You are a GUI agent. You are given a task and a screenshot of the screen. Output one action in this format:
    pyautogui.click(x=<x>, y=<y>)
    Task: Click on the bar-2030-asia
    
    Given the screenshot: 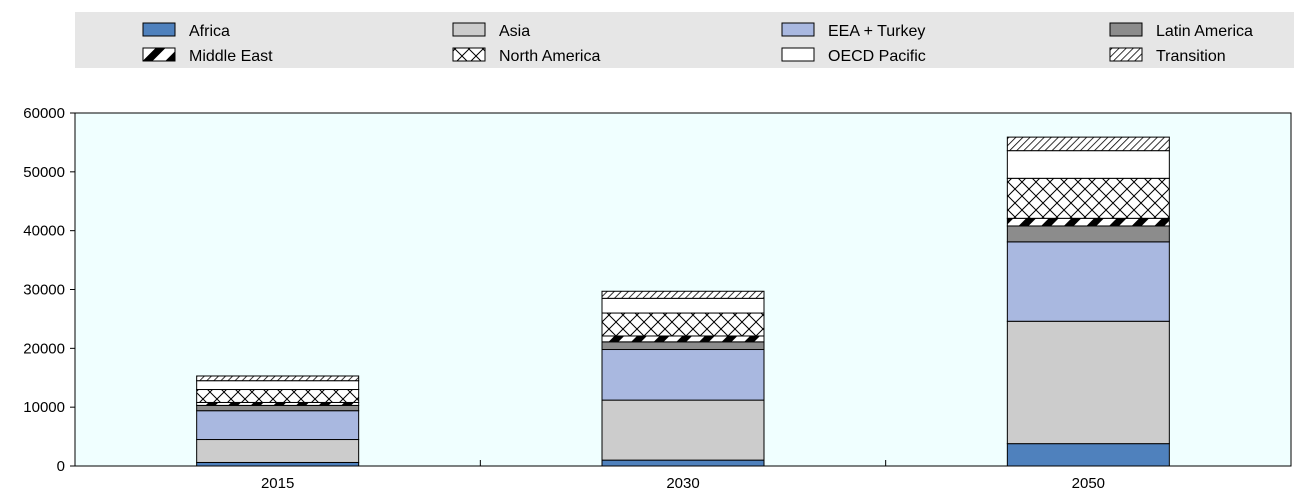 What is the action you would take?
    pyautogui.click(x=683, y=430)
    